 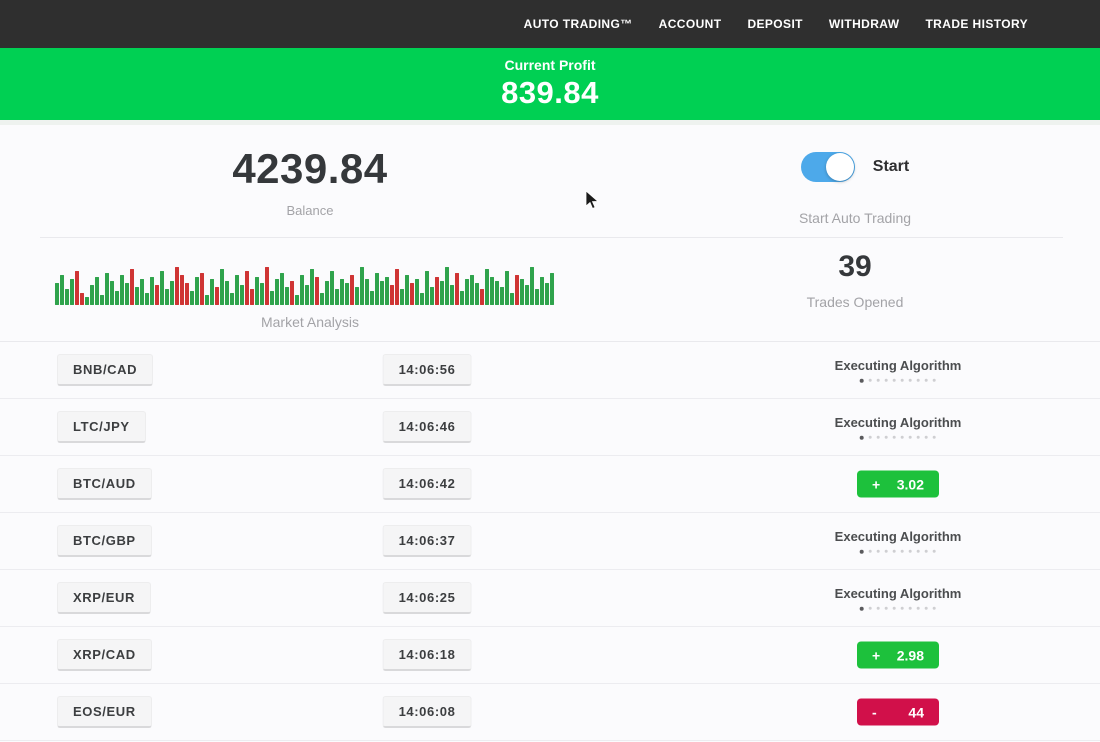 I want to click on banner-gap, so click(x=550, y=122).